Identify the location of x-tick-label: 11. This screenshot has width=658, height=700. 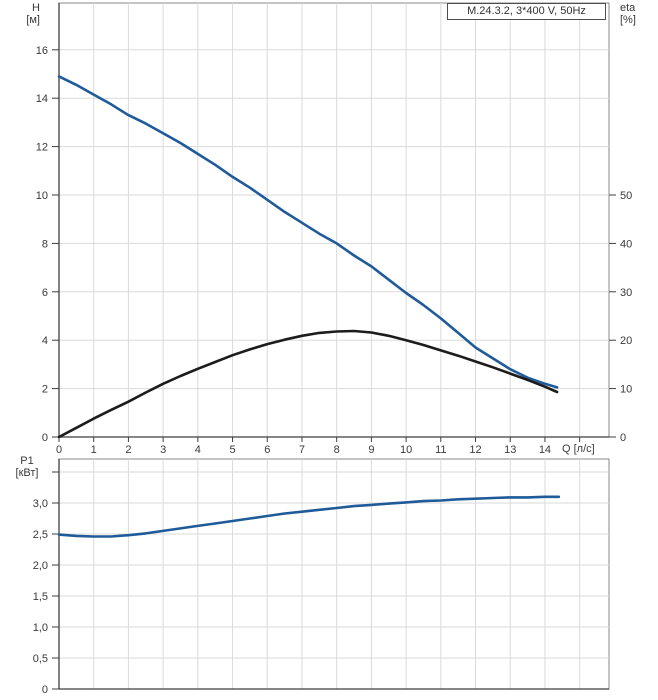
(440, 450).